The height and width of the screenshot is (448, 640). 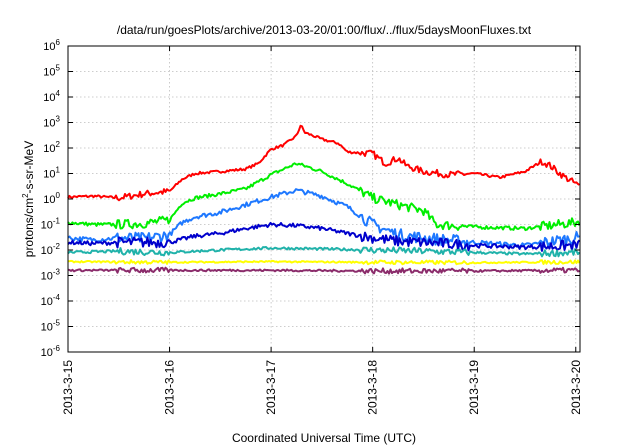 I want to click on y-tick-label: 10⁻¹, so click(x=51, y=224).